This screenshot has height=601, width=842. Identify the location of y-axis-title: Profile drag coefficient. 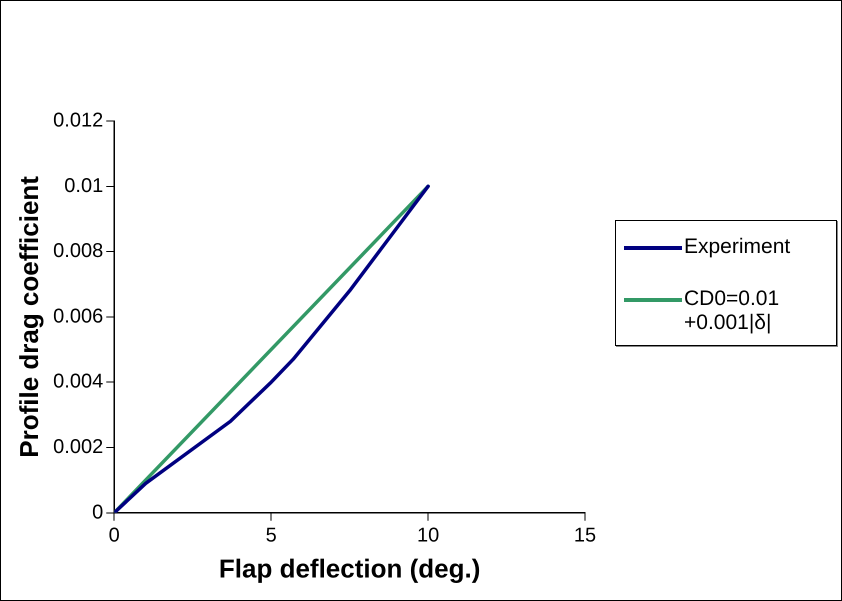
(29, 317).